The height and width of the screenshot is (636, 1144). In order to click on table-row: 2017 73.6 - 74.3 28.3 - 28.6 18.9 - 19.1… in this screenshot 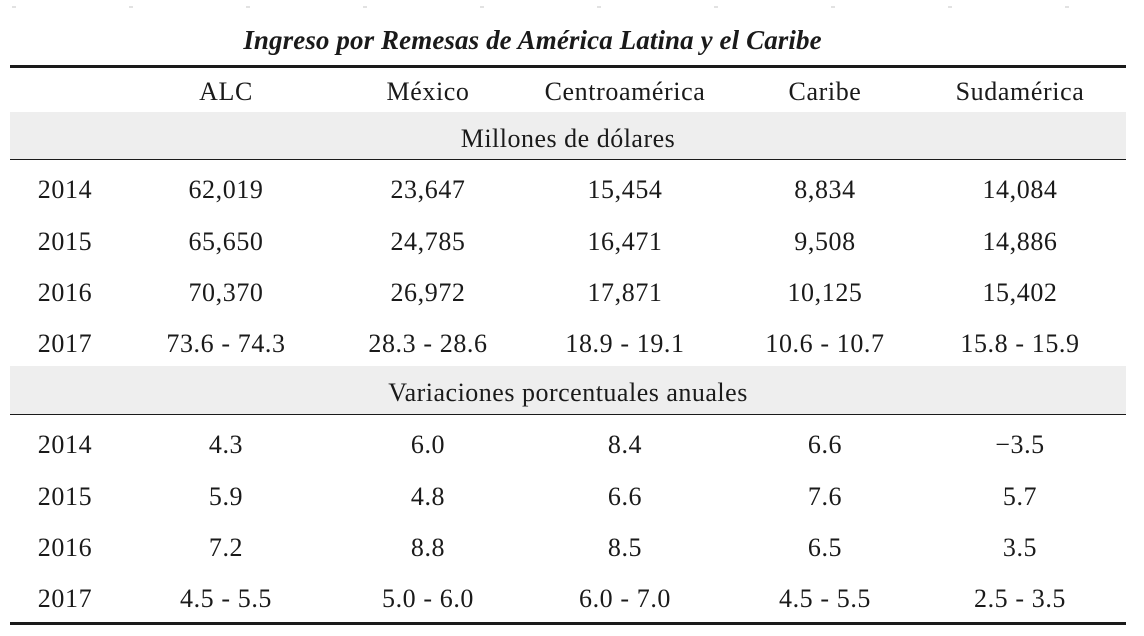, I will do `click(572, 344)`.